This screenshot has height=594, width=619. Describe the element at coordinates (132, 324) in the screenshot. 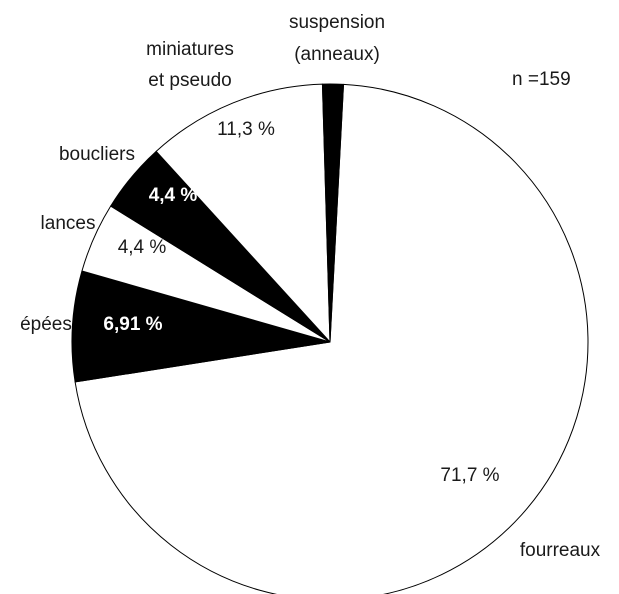

I see `value-label-epees: 6,91 %` at that location.